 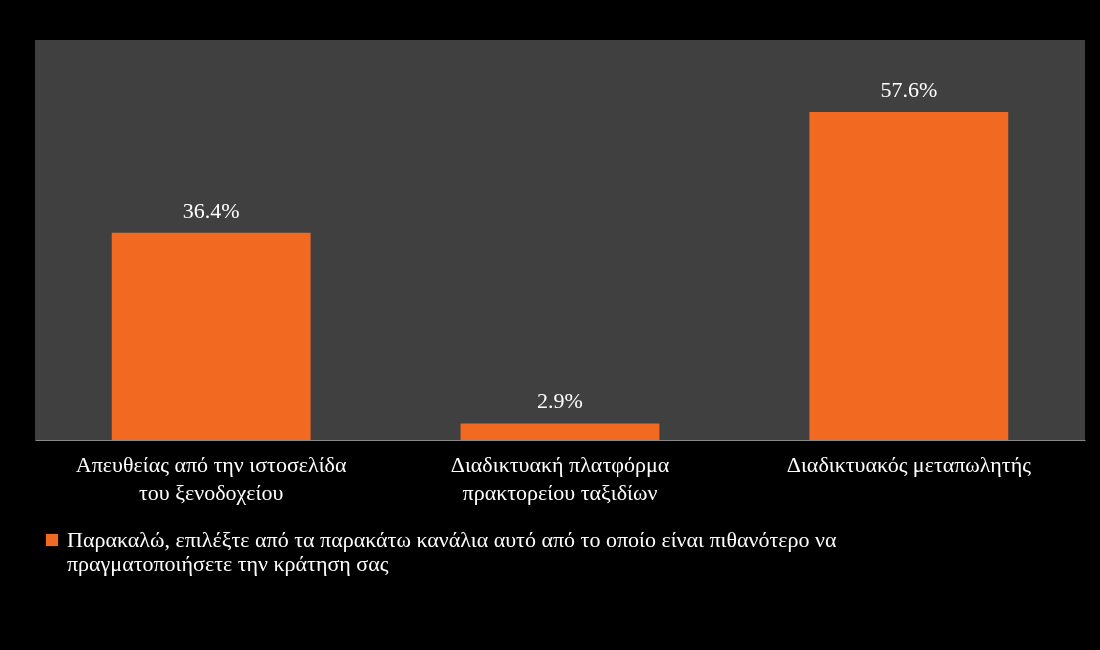 What do you see at coordinates (452, 551) in the screenshot?
I see `legend-label: Παρακαλώ, επιλέξτε από τα παρακάτω κανάλια αυτό από το οποίο είναι πιθανότερο να πραγματοποιήσετε την κράτηση σας` at bounding box center [452, 551].